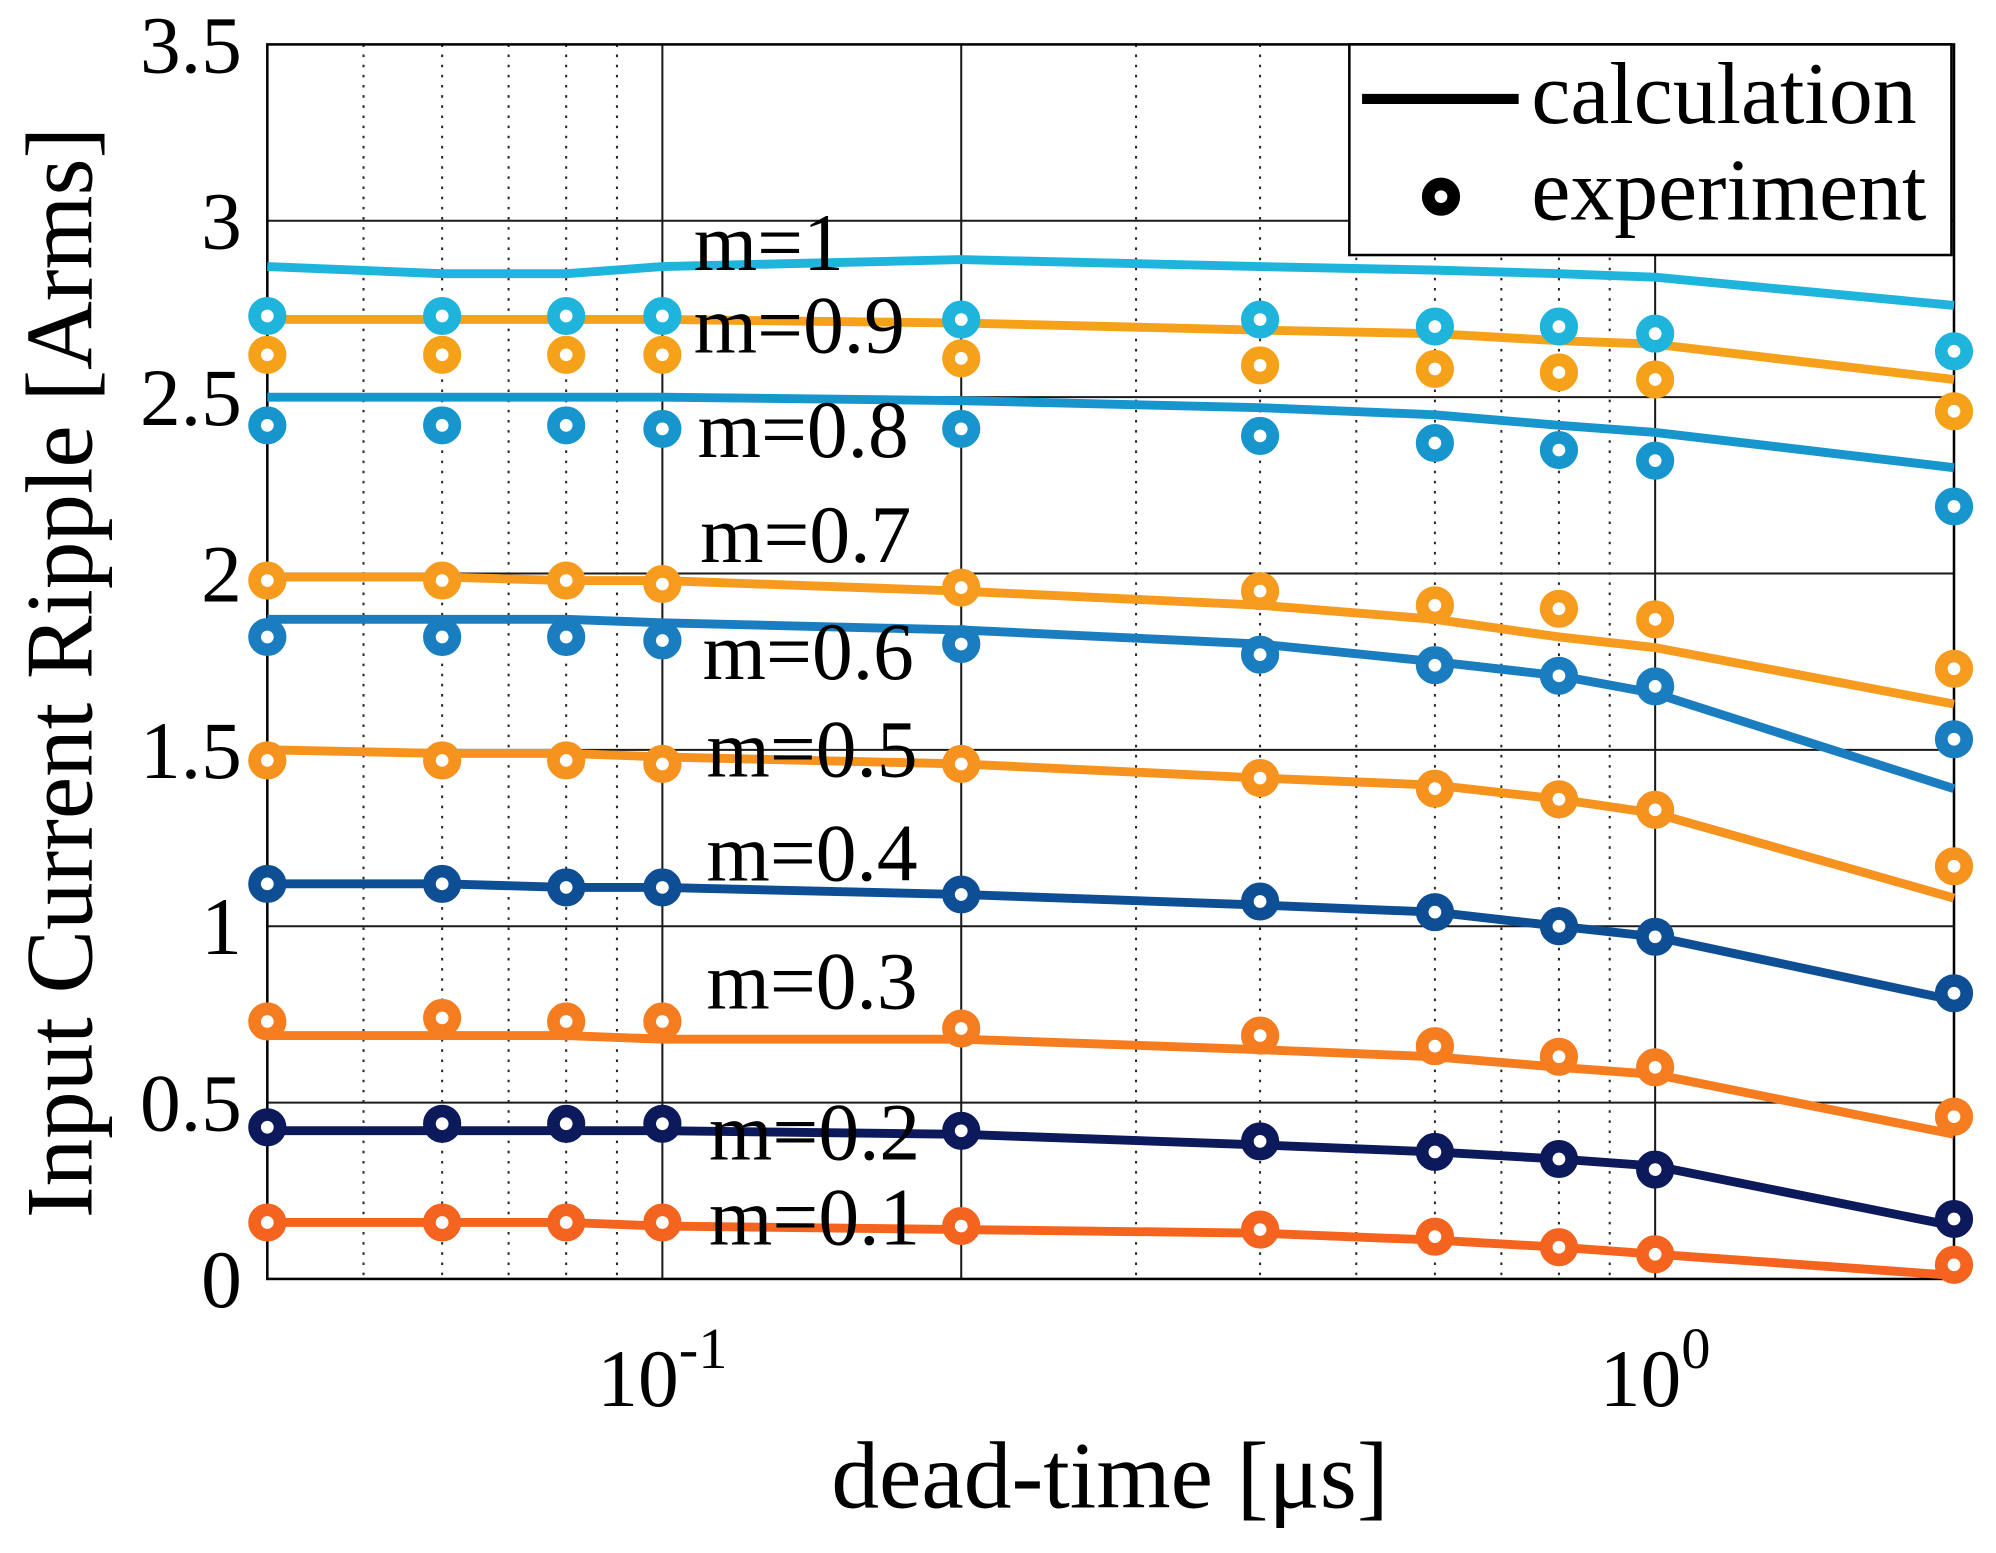  Describe the element at coordinates (1723, 93) in the screenshot. I see `legend-calculation-label: calculation` at that location.